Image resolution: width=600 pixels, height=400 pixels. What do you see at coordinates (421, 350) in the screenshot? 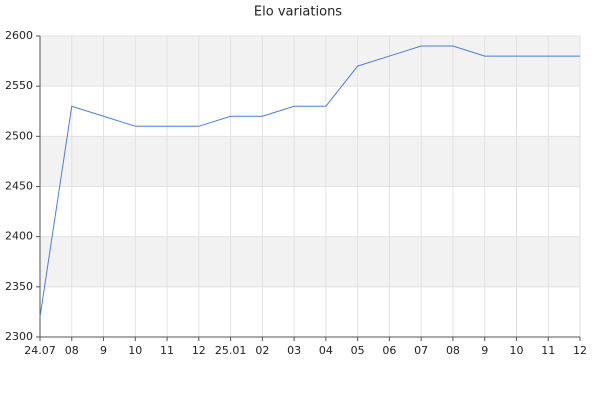
I see `x-tick-label: 07` at bounding box center [421, 350].